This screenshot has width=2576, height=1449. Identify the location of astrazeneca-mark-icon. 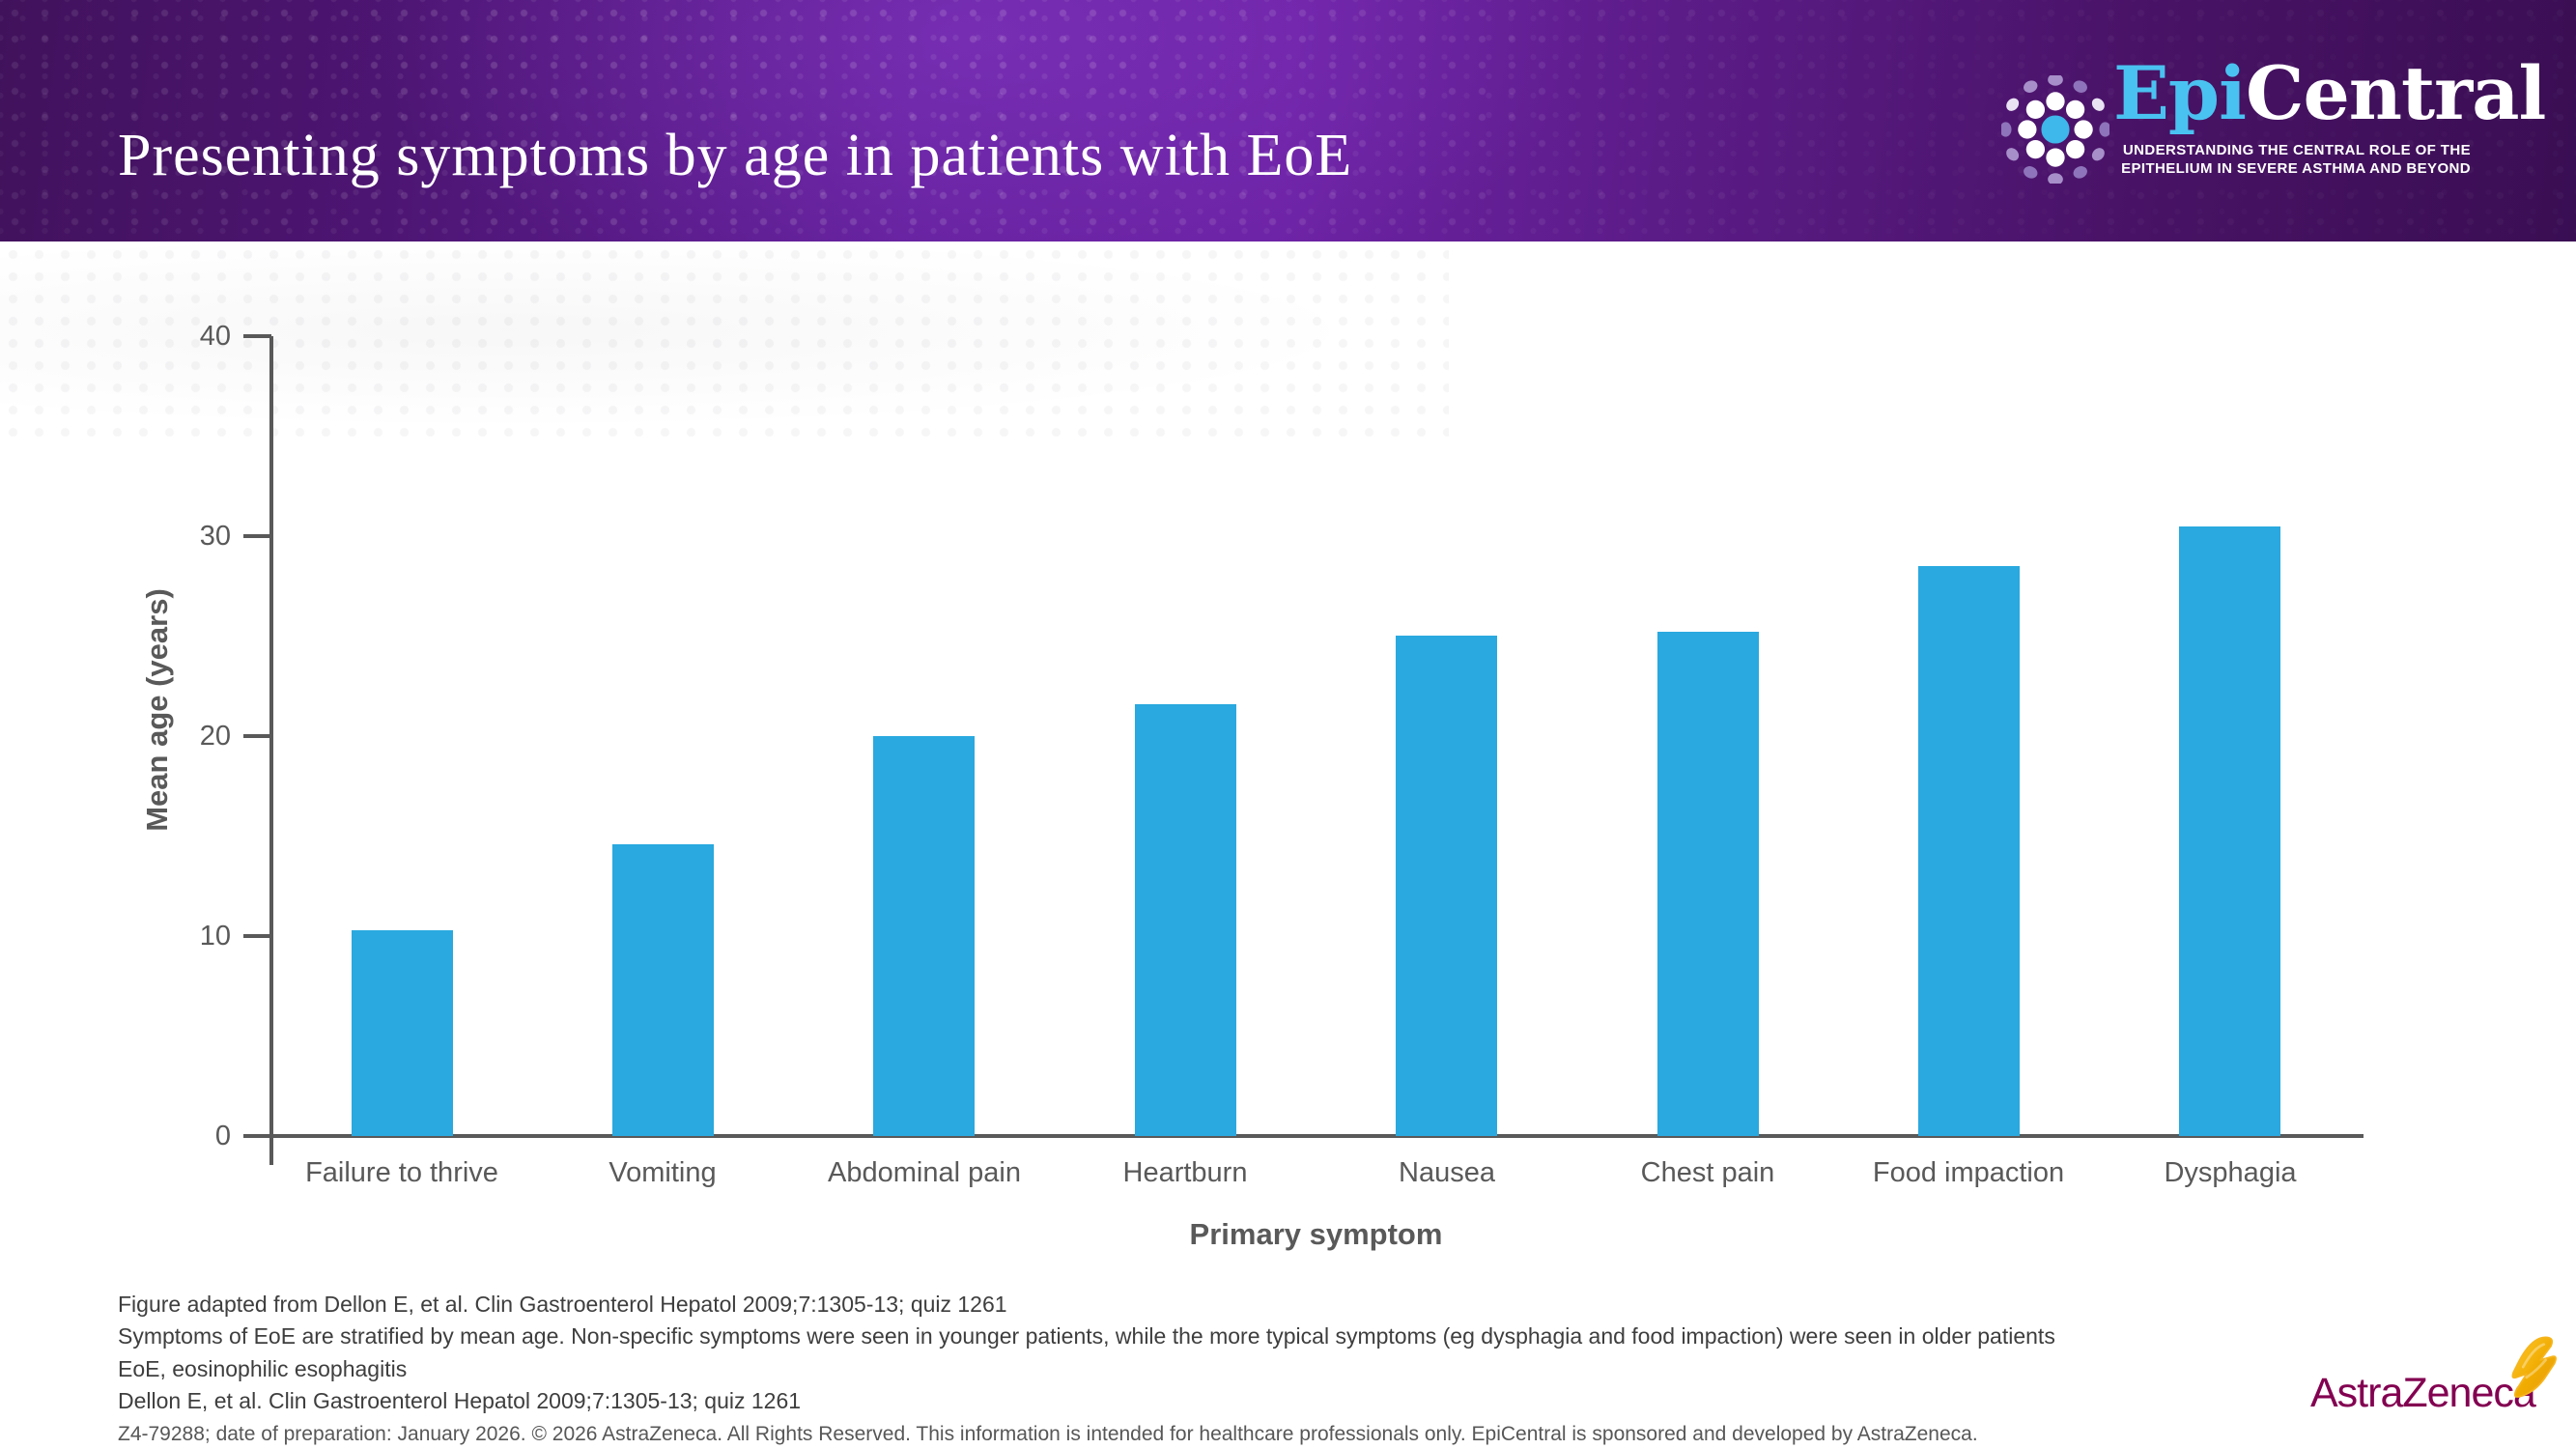
(2533, 1370).